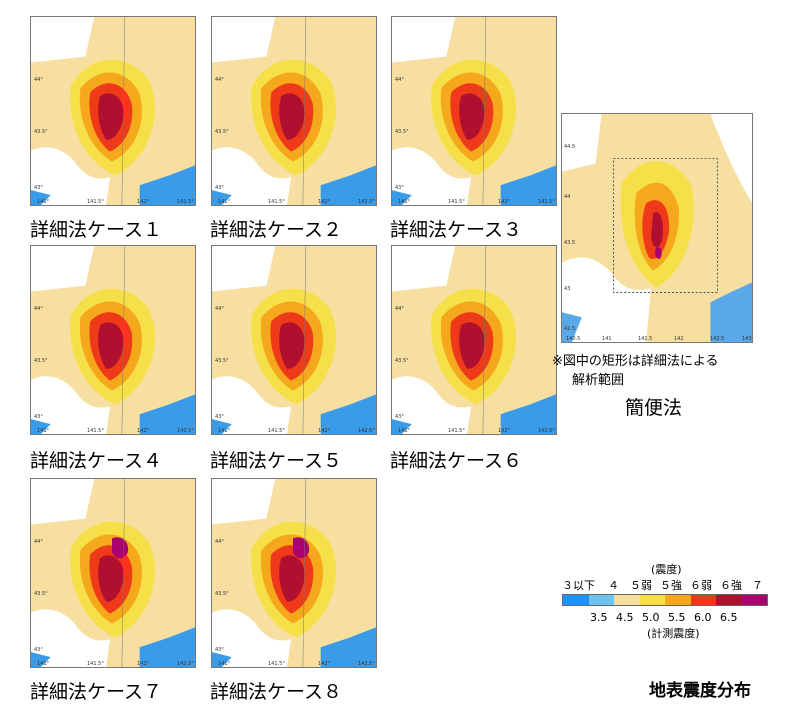 This screenshot has height=704, width=787. Describe the element at coordinates (651, 617) in the screenshot. I see `legend-tick: 5.0` at that location.